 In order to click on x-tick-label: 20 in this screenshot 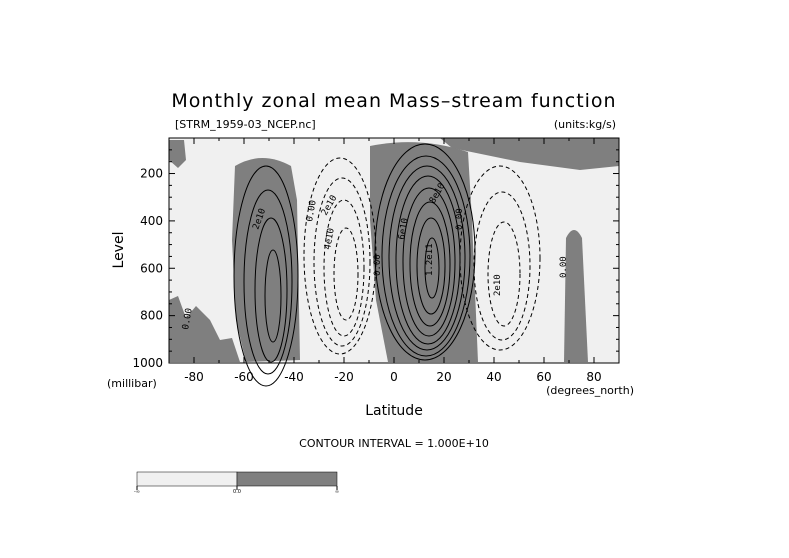, I will do `click(443, 377)`.